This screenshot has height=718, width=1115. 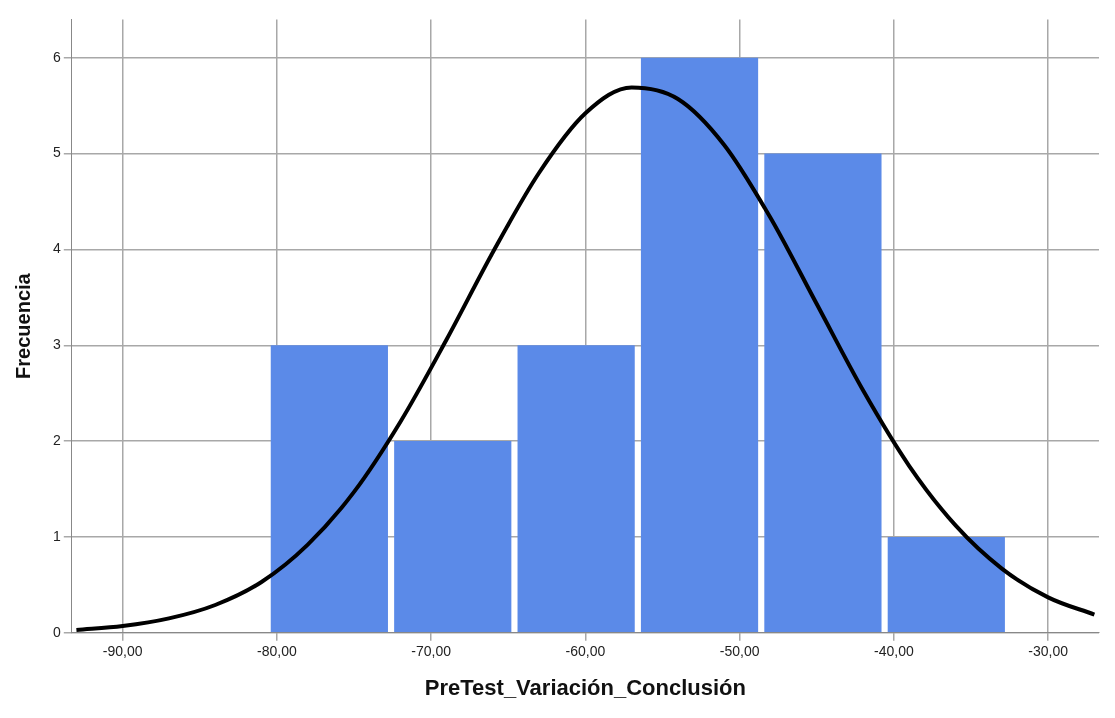 What do you see at coordinates (585, 651) in the screenshot?
I see `x-tick-label: -60,00` at bounding box center [585, 651].